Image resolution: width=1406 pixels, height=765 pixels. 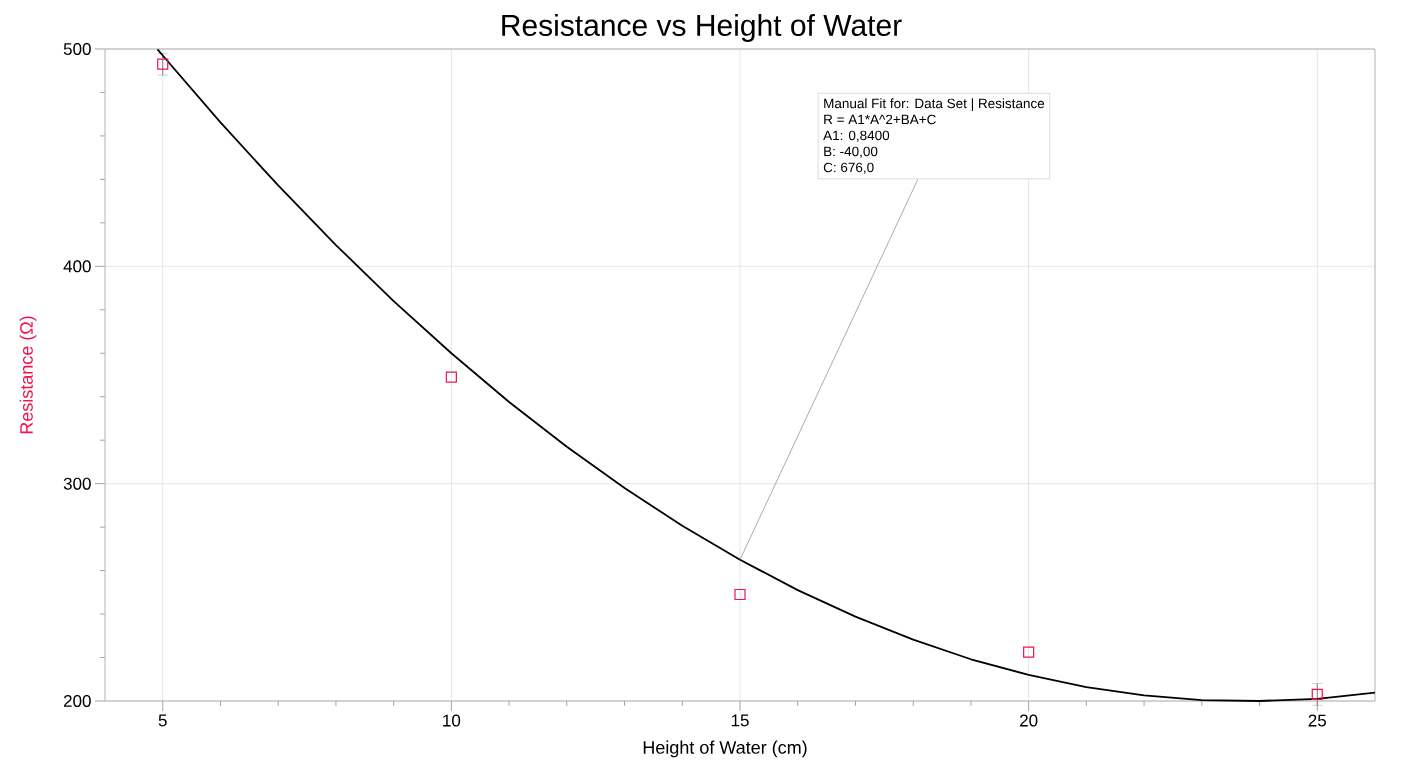 What do you see at coordinates (28, 375) in the screenshot?
I see `y-axis-title: Resistance (Ω)` at bounding box center [28, 375].